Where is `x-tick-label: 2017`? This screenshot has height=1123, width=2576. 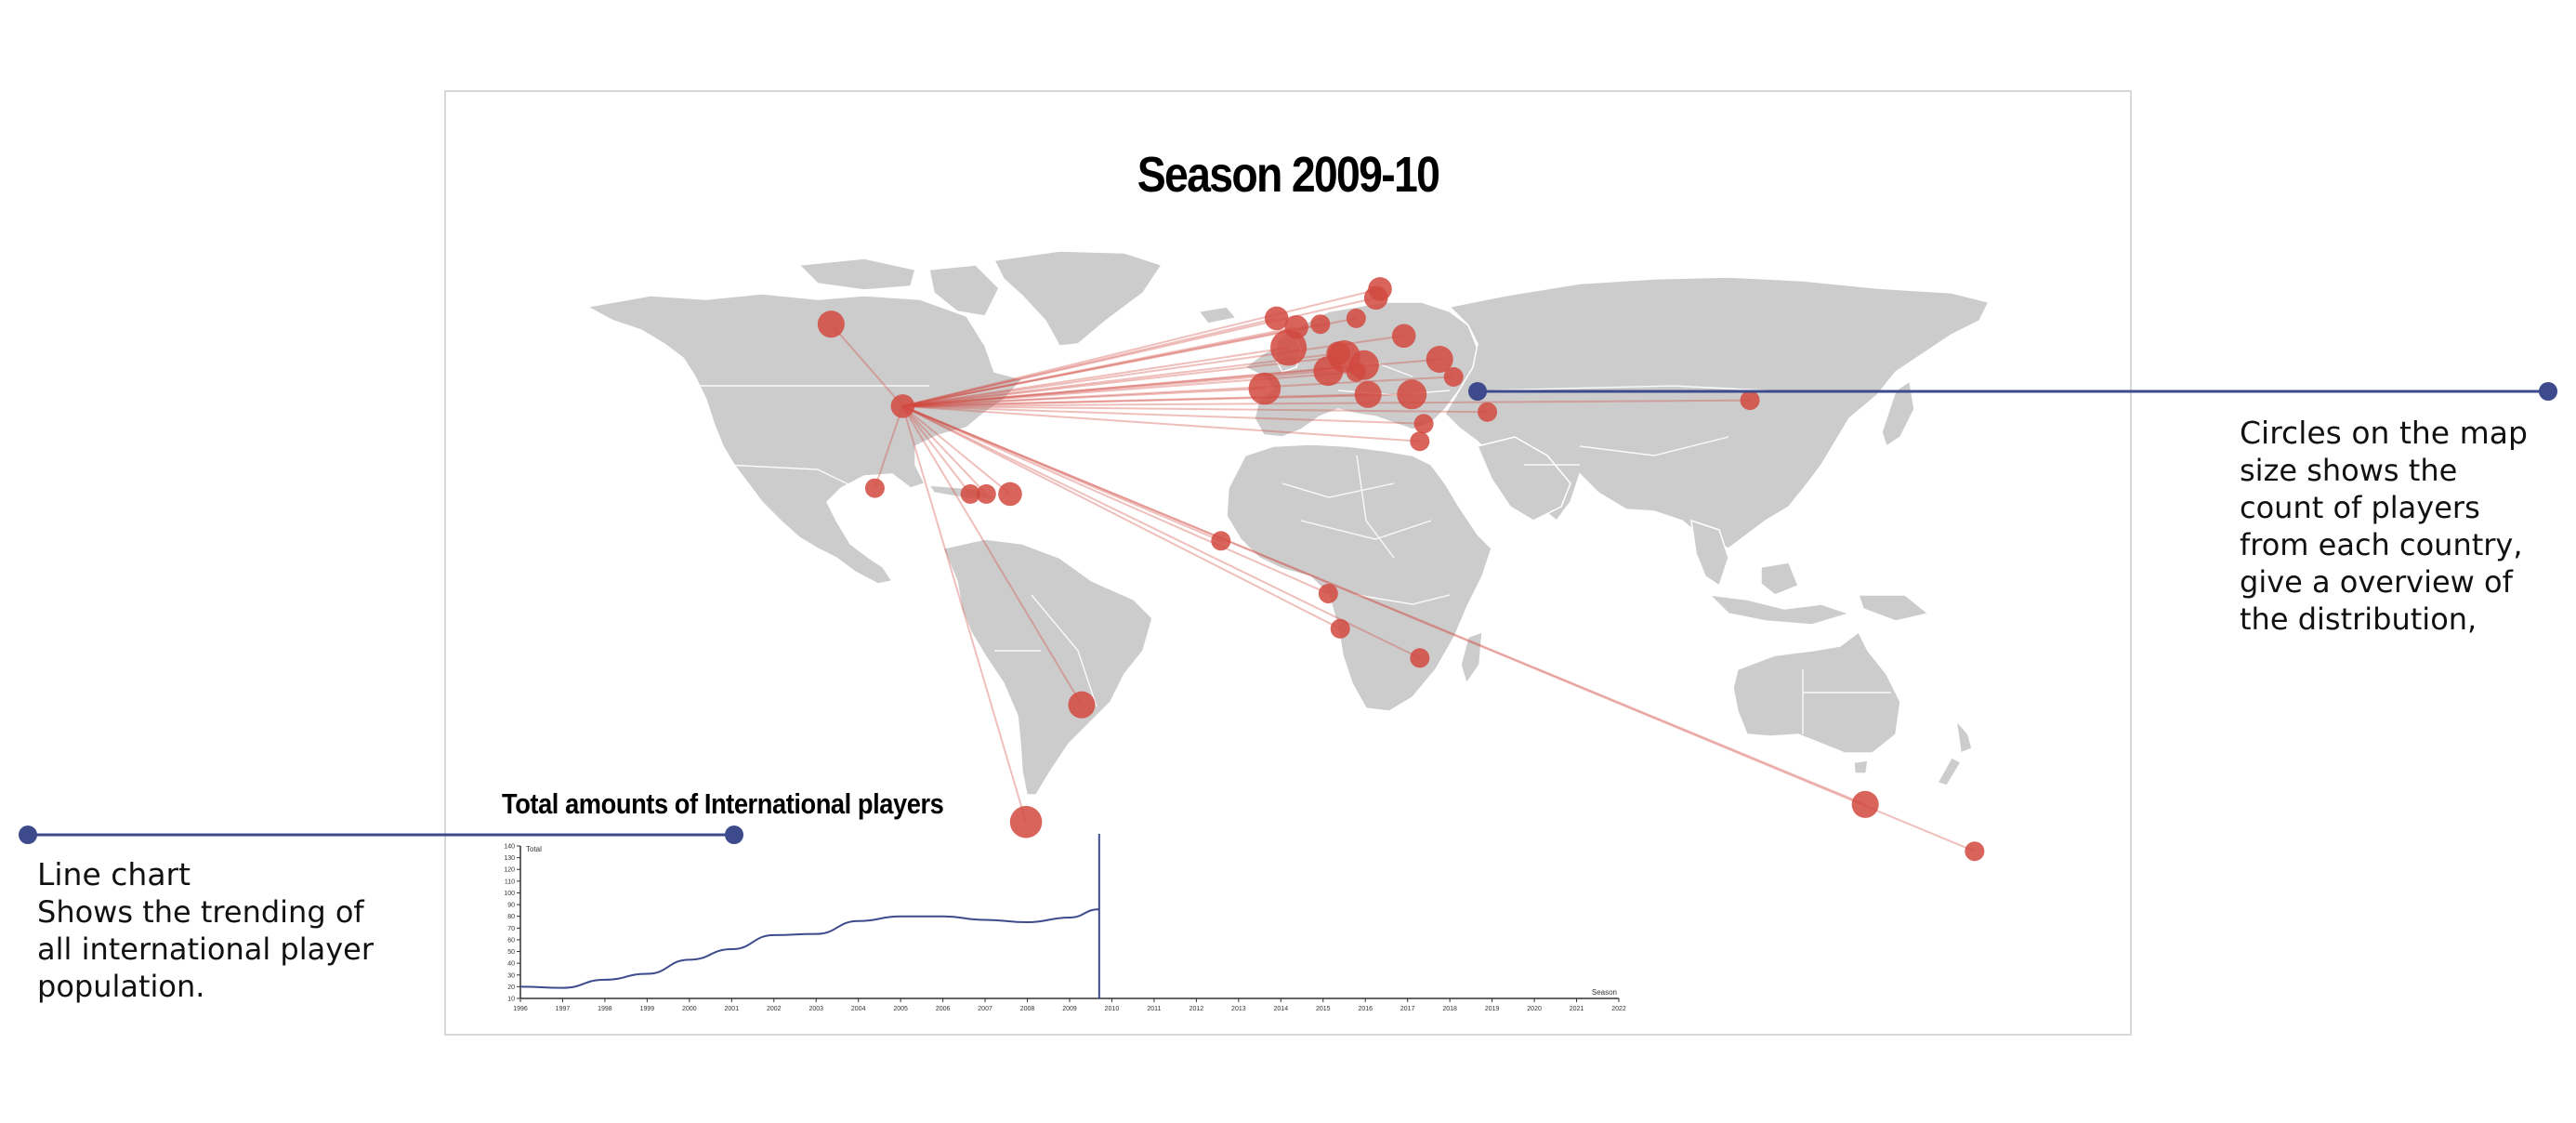 x-tick-label: 2017 is located at coordinates (1407, 1009).